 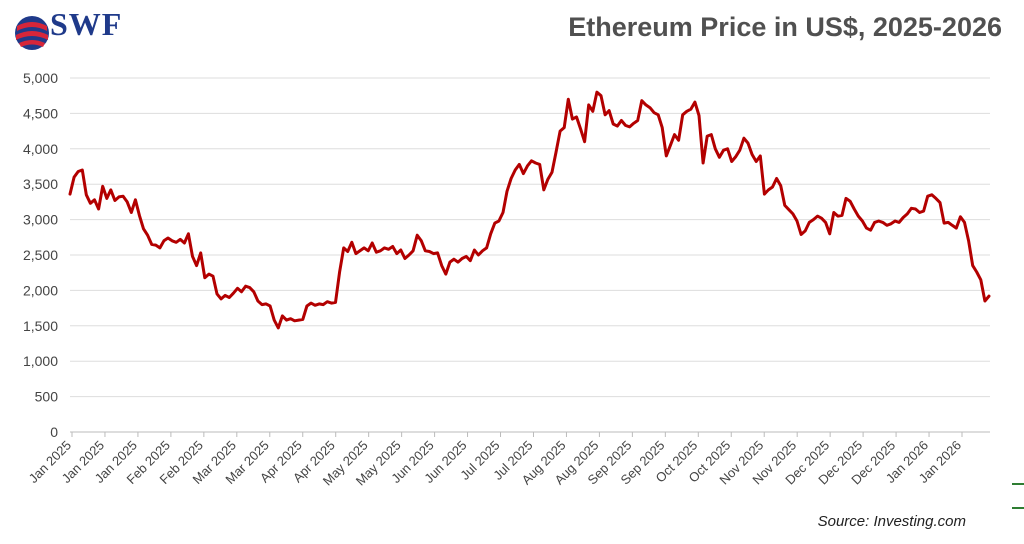 What do you see at coordinates (517, 434) in the screenshot?
I see `x-axis-tick-marks` at bounding box center [517, 434].